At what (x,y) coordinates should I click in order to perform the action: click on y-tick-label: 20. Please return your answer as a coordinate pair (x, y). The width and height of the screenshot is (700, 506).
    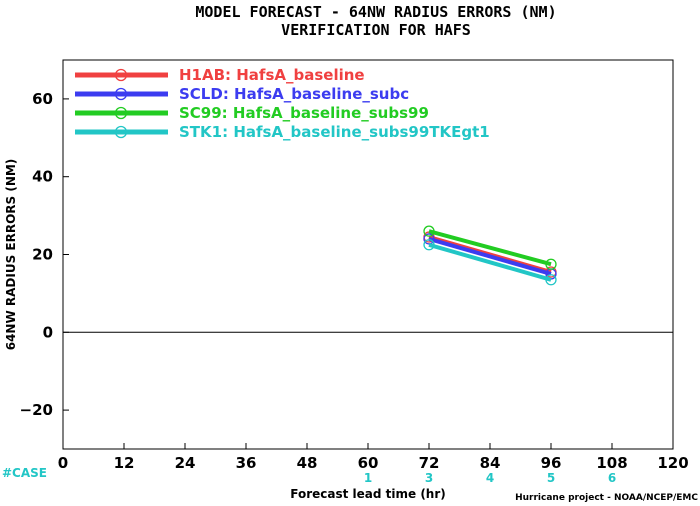
    Looking at the image, I should click on (42, 255).